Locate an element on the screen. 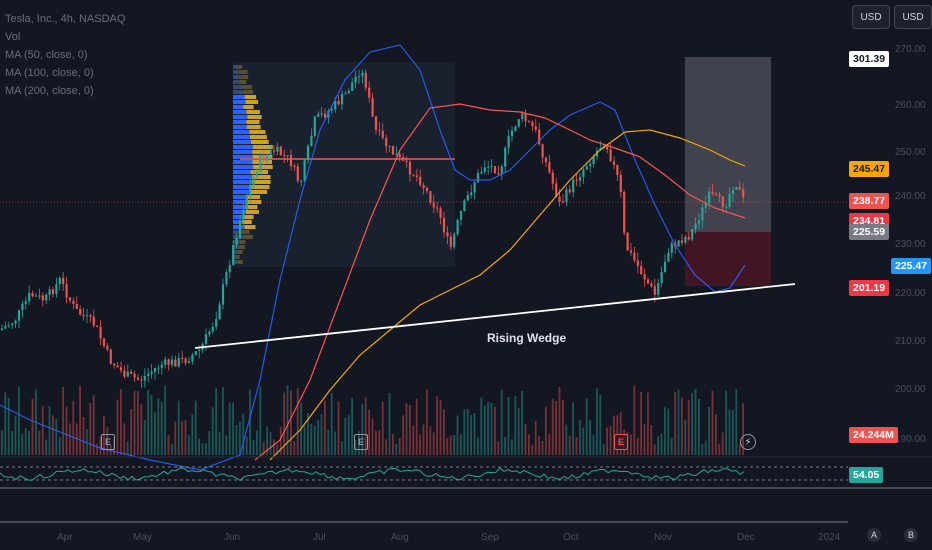  currency-button-2: USD is located at coordinates (913, 17).